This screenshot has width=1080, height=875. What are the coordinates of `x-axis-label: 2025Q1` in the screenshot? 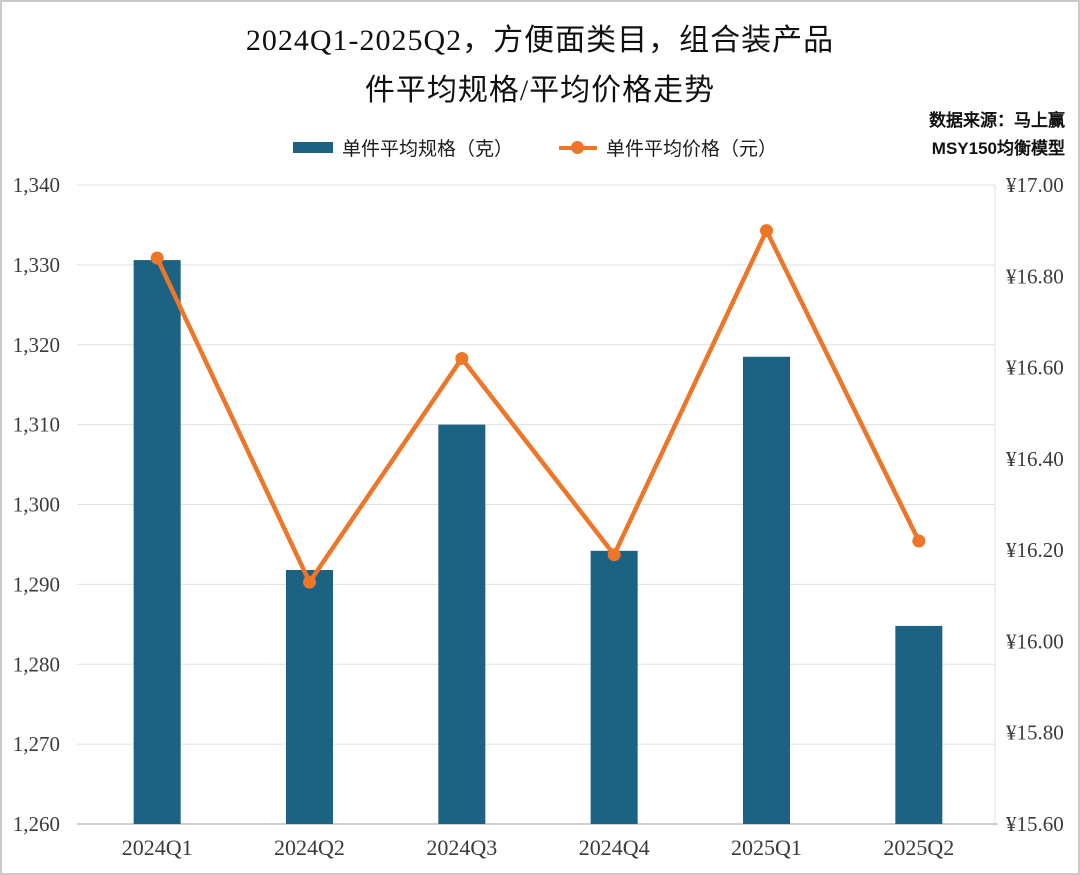 It's located at (766, 847).